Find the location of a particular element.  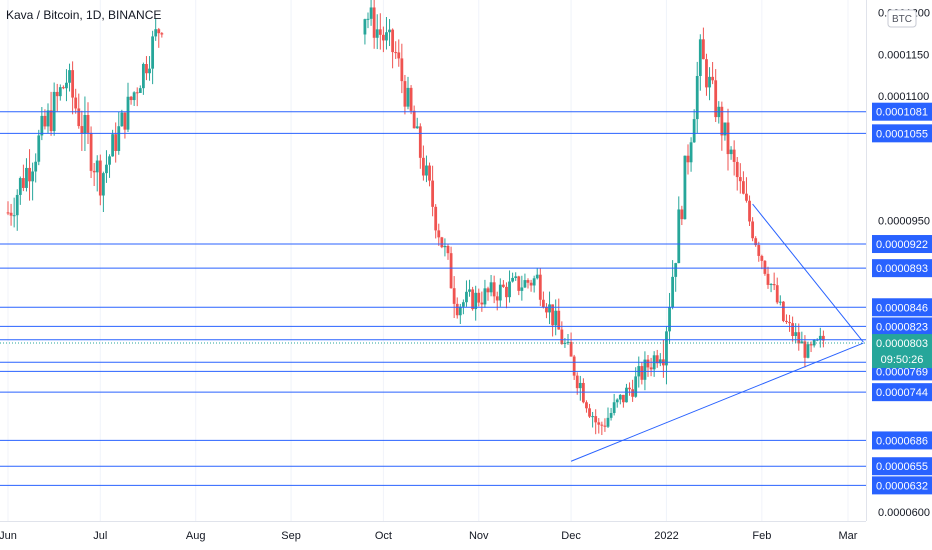

level-price-label: 0.0000769 is located at coordinates (902, 372).